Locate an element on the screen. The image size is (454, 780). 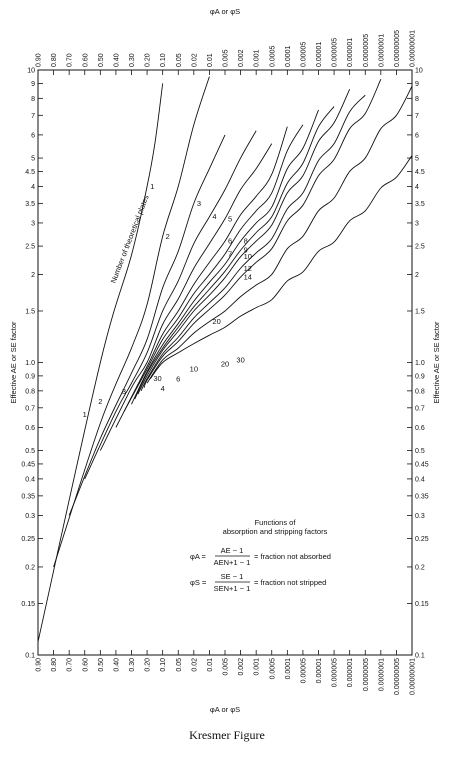
x-tick-label-top: 0.60 is located at coordinates (85, 60).